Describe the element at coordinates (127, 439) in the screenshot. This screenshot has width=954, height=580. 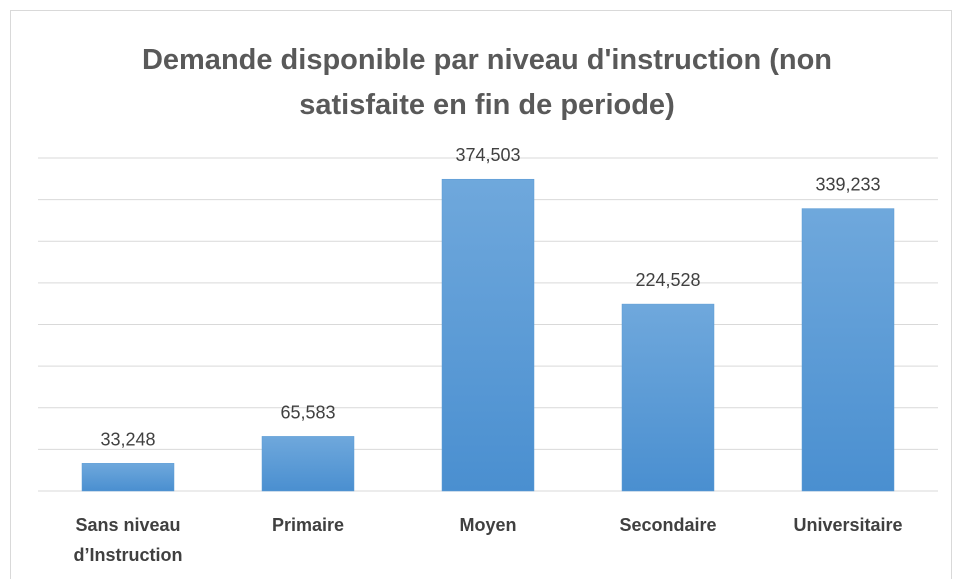
I see `data-label: 33,248` at that location.